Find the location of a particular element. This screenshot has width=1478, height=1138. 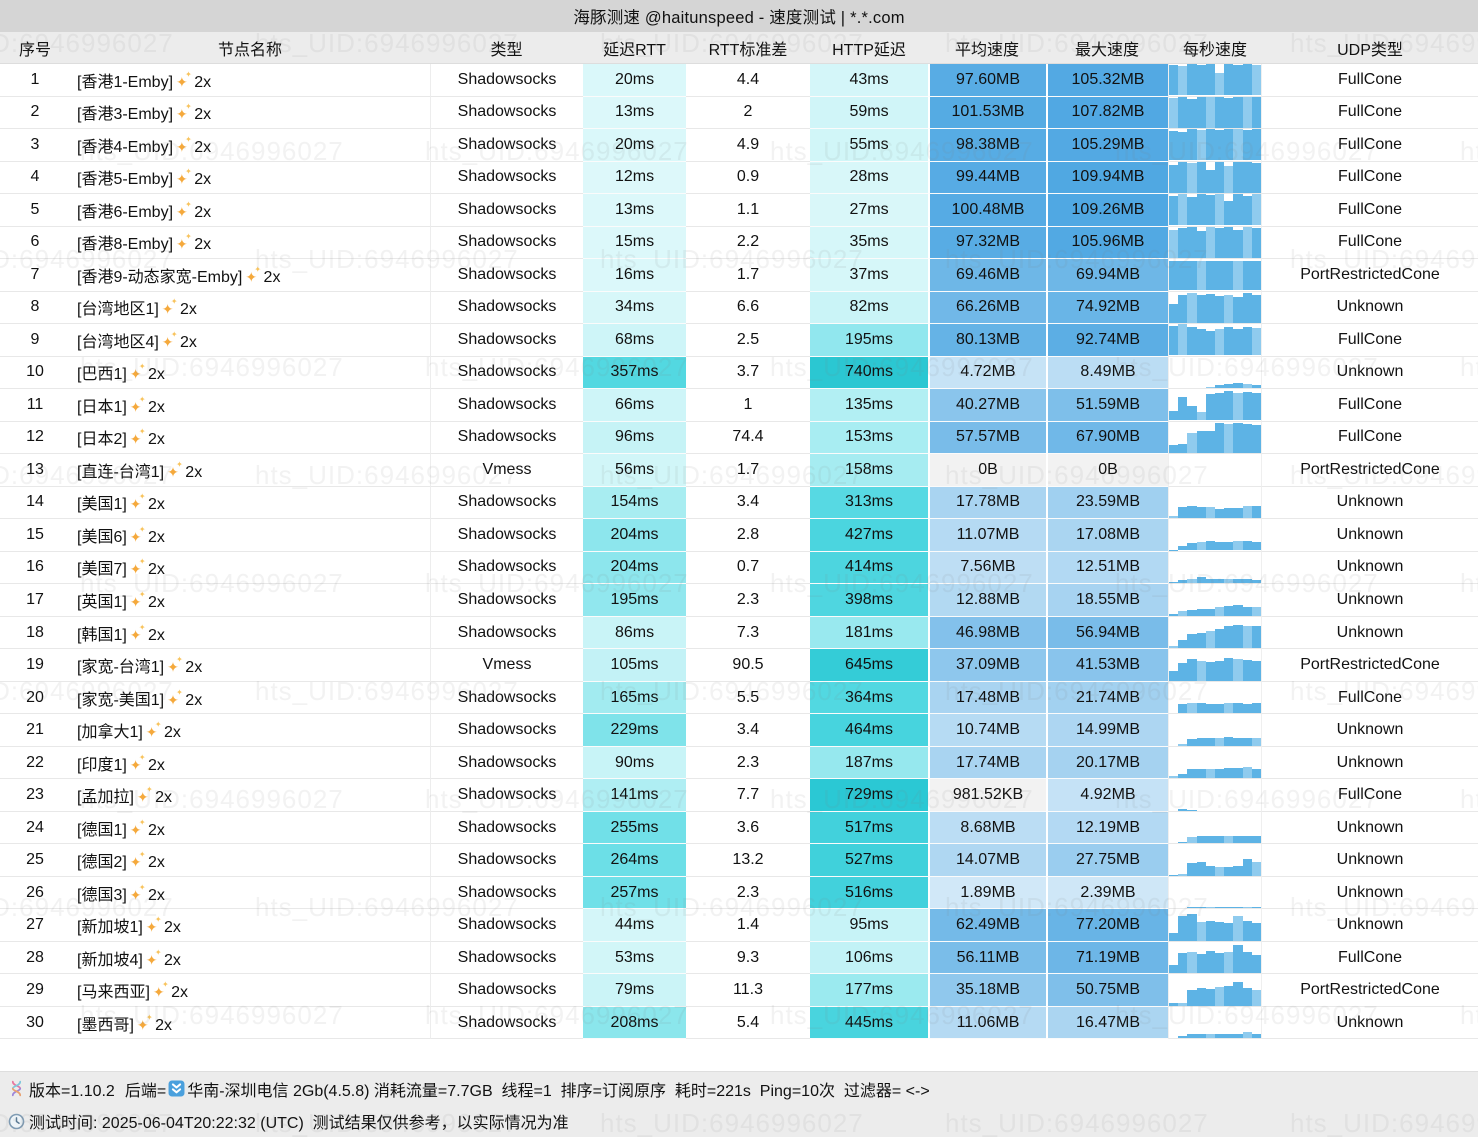

cell-avg-speed: 0B is located at coordinates (987, 470).